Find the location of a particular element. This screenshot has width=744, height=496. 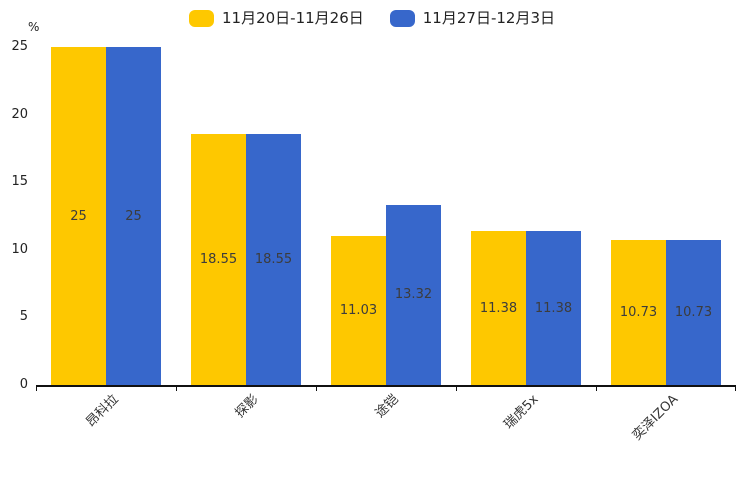

x-category-label: 奕泽IZOA is located at coordinates (656, 418).